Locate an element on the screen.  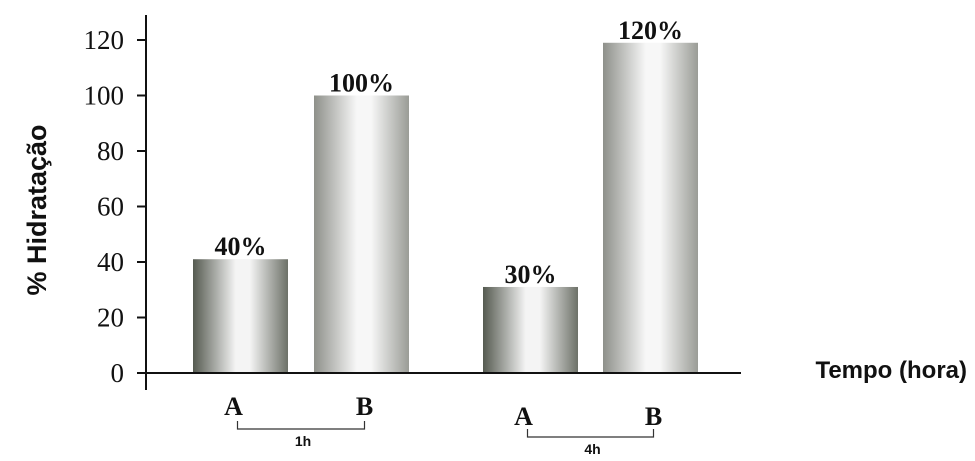
bar-1h-A is located at coordinates (240, 316).